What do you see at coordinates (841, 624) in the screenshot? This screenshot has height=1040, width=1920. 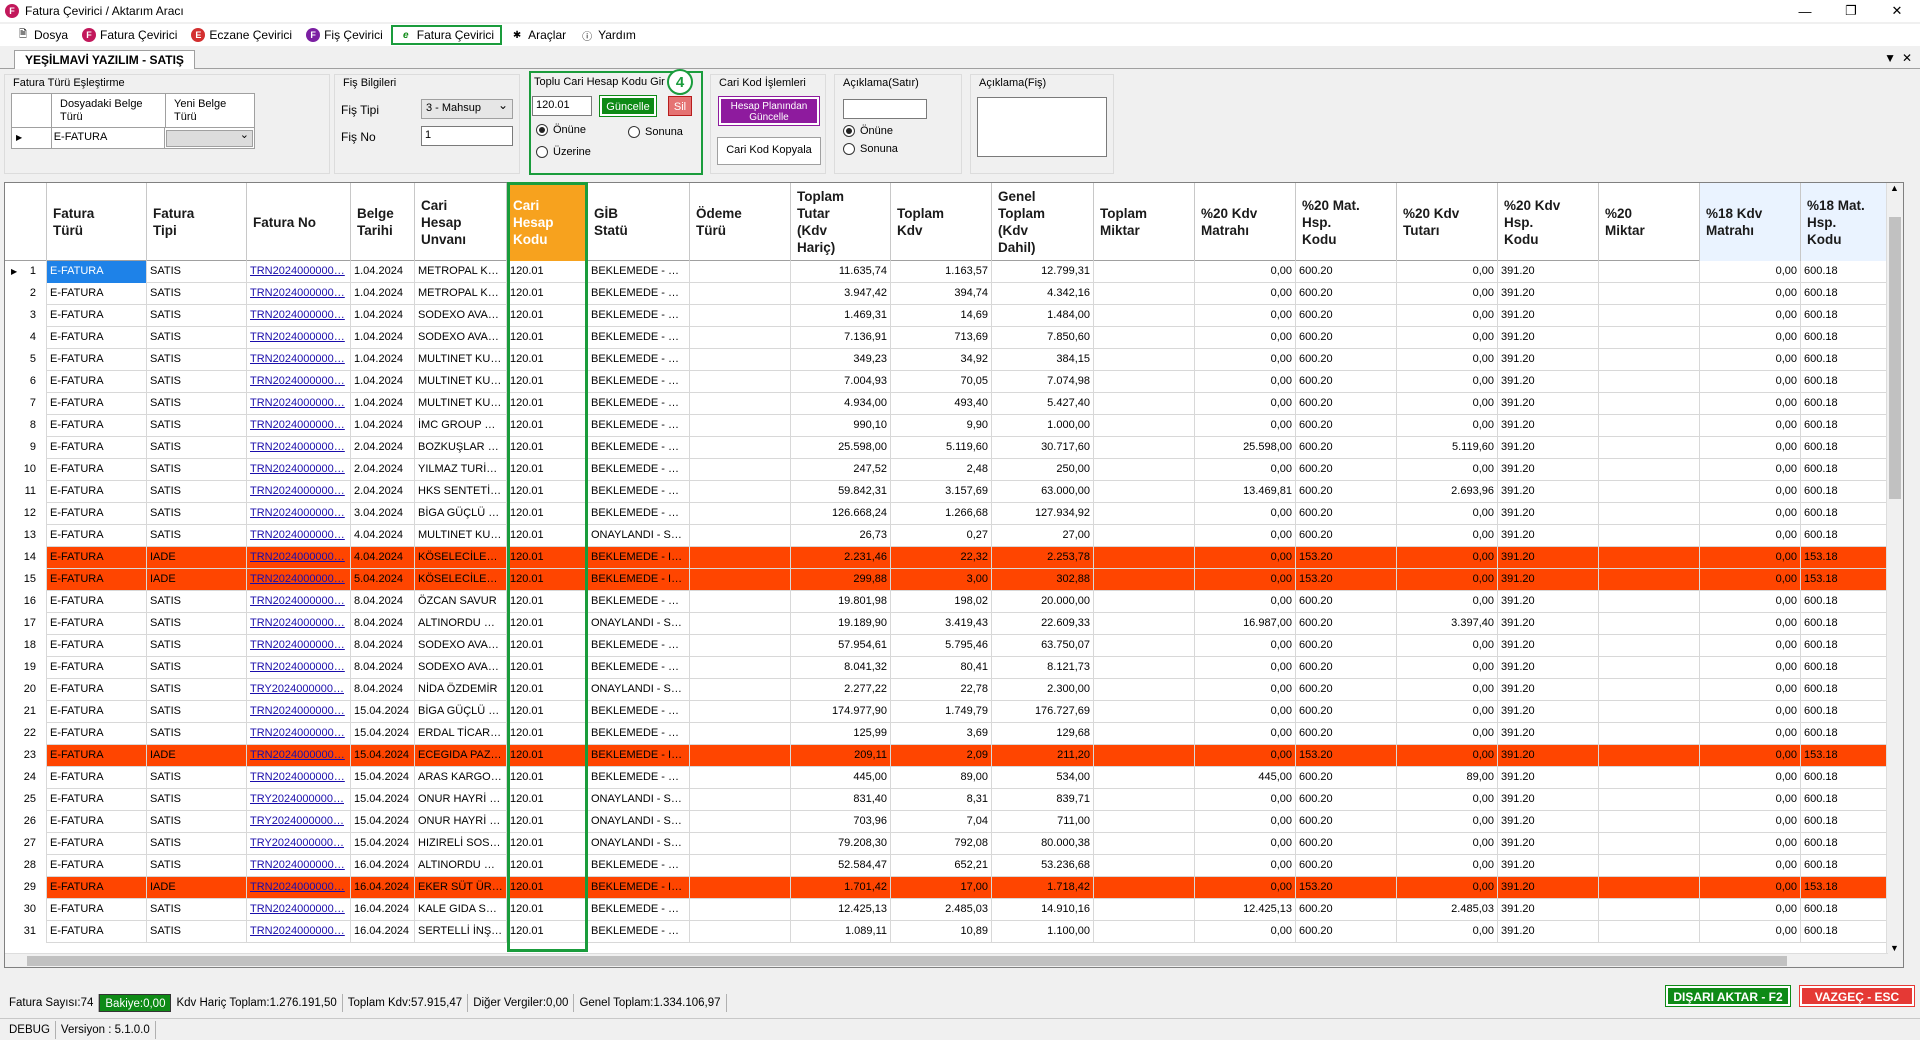 I see `table-cell: 19.189,90` at bounding box center [841, 624].